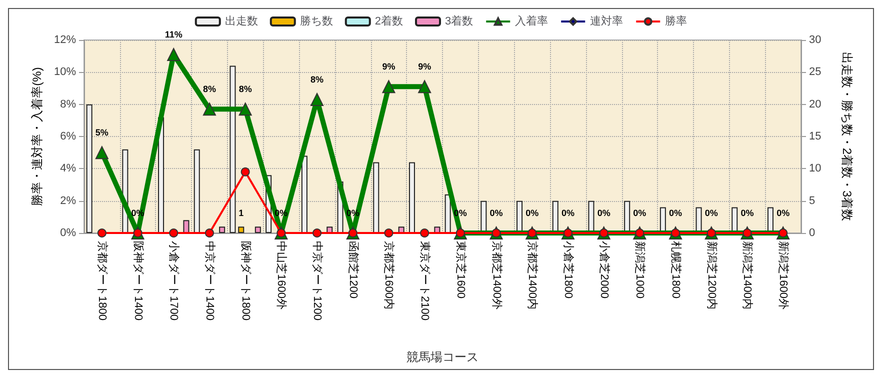  I want to click on y2-tick-label: 5, so click(812, 200).